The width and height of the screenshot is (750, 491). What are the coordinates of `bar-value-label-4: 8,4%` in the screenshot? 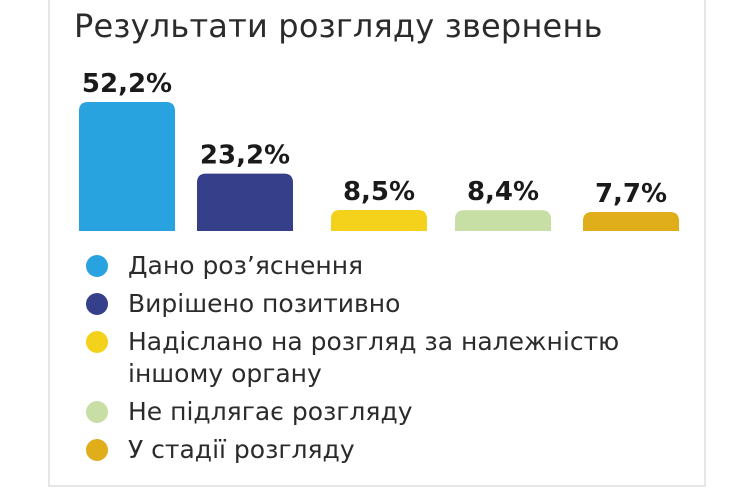 It's located at (503, 192).